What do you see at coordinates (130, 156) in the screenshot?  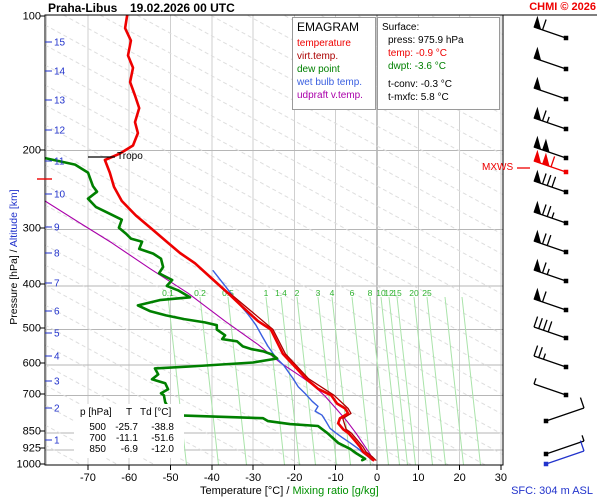 I see `tropopause-label: Tropo` at bounding box center [130, 156].